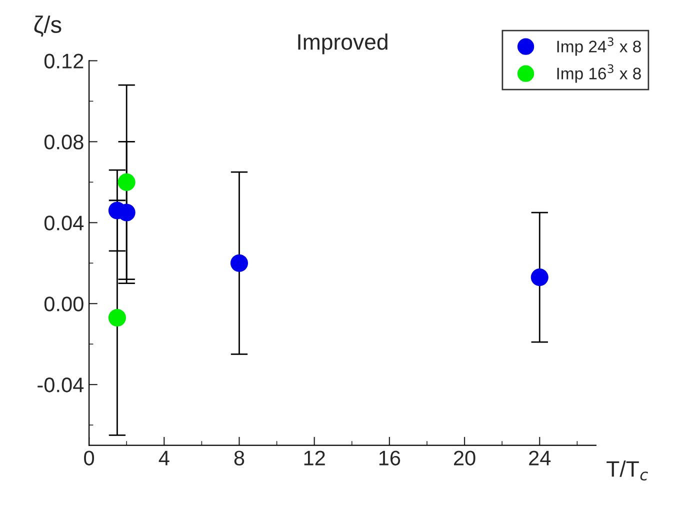 The image size is (685, 506). Describe the element at coordinates (64, 304) in the screenshot. I see `y-tick-label: 0.00` at that location.